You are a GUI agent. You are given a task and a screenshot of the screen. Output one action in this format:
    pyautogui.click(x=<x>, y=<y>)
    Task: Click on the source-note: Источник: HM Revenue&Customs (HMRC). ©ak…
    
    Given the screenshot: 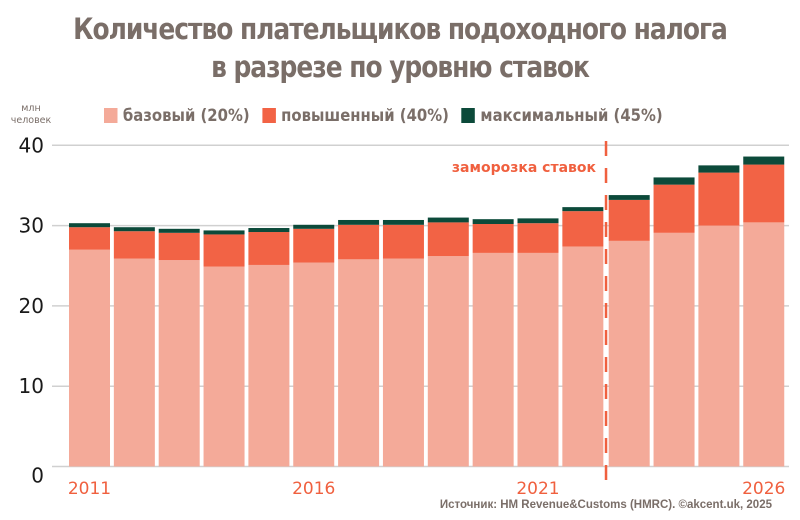 What is the action you would take?
    pyautogui.click(x=605, y=505)
    